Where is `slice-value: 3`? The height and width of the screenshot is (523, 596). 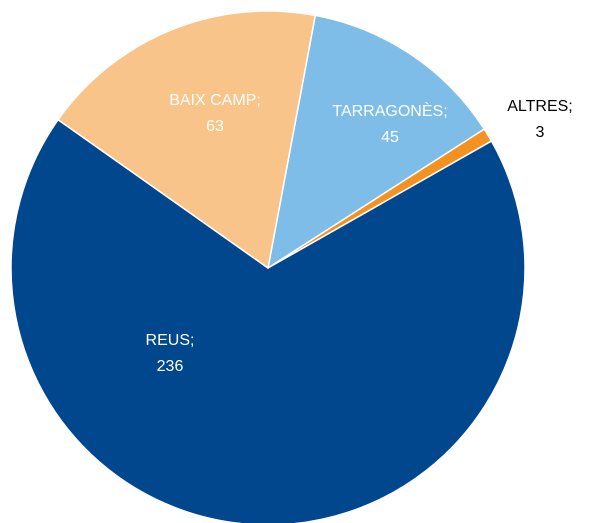
slice-value: 3 is located at coordinates (540, 132).